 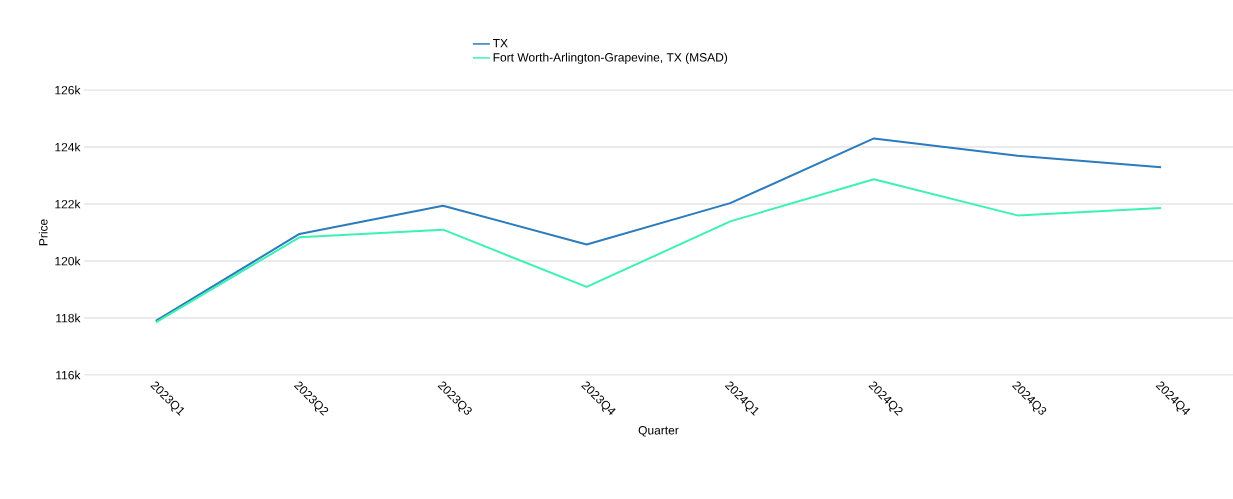 I want to click on legend-label: Fort Worth-Arlington-Grapevine, TX (MSAD), so click(x=610, y=58).